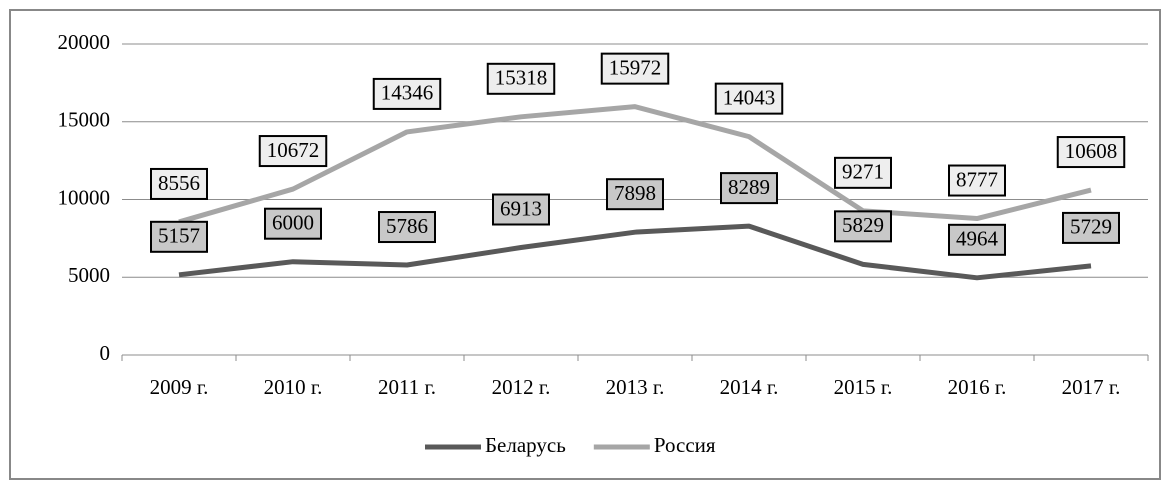 The image size is (1162, 480). What do you see at coordinates (635, 252) in the screenshot?
I see `series-line` at bounding box center [635, 252].